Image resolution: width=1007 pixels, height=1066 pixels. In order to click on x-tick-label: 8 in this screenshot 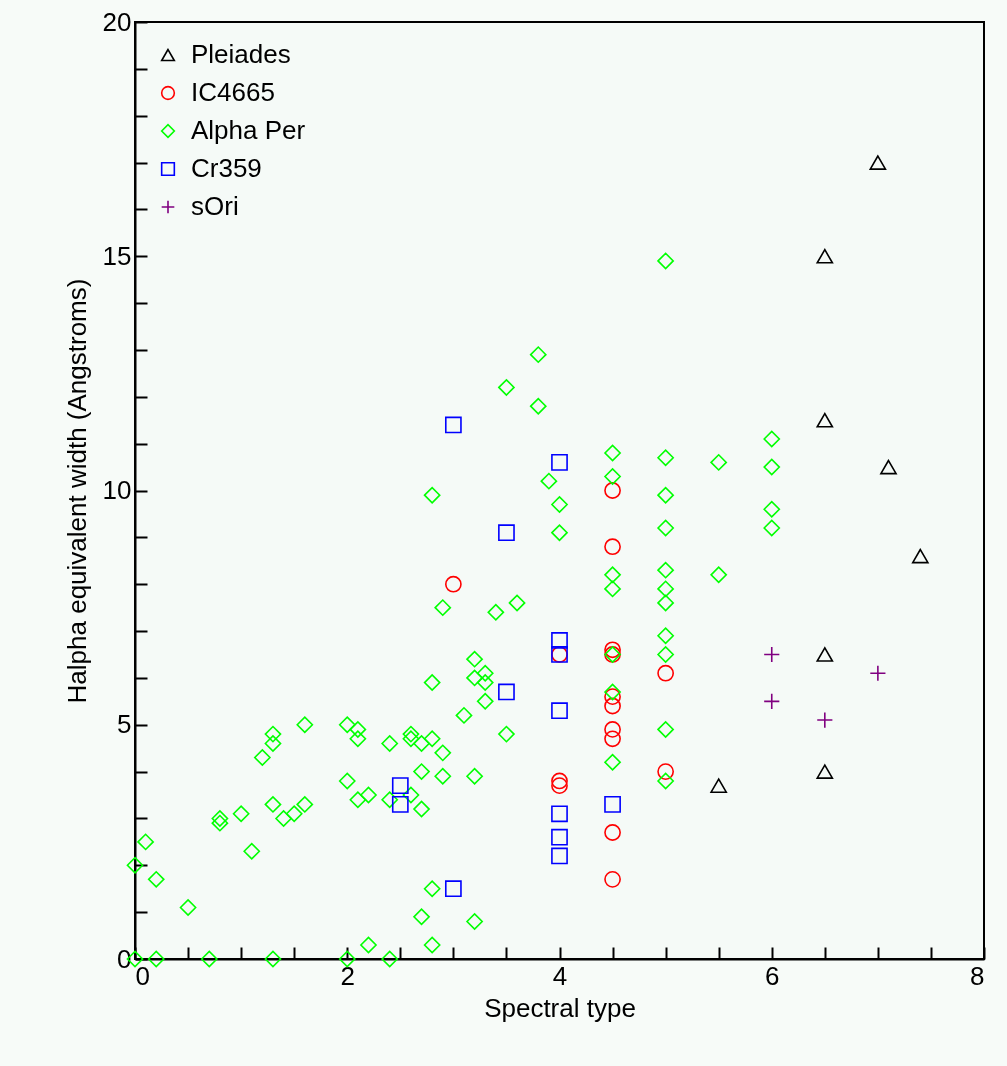, I will do `click(977, 975)`.